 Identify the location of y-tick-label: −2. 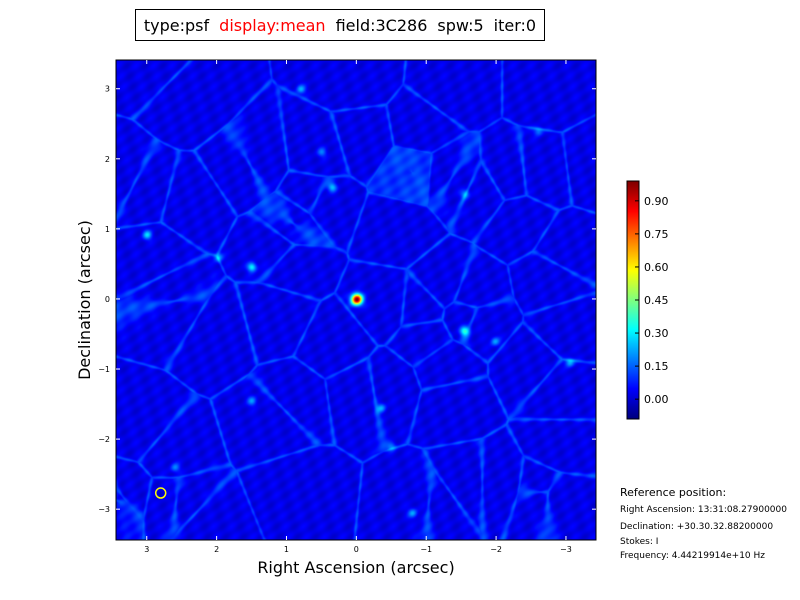
(104, 439).